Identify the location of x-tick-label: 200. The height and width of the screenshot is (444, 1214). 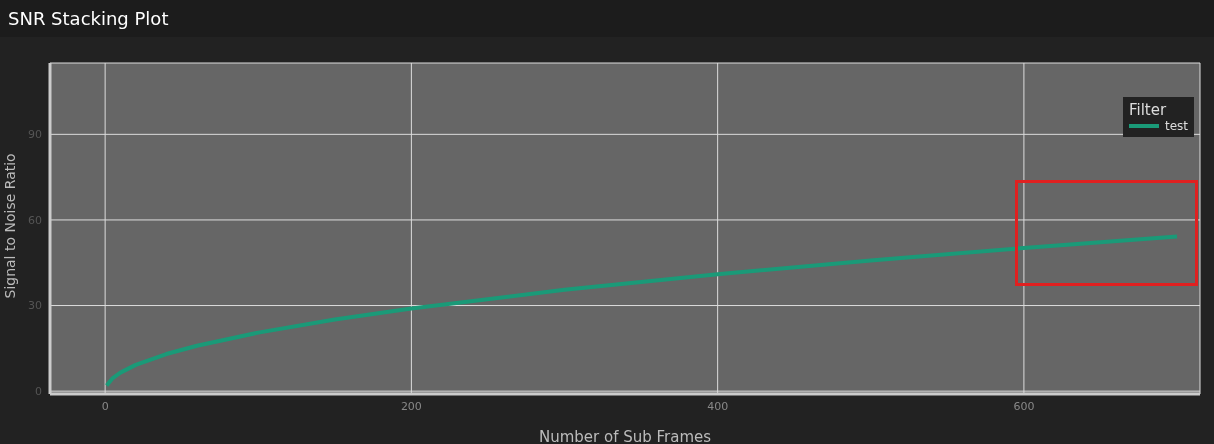
(411, 406).